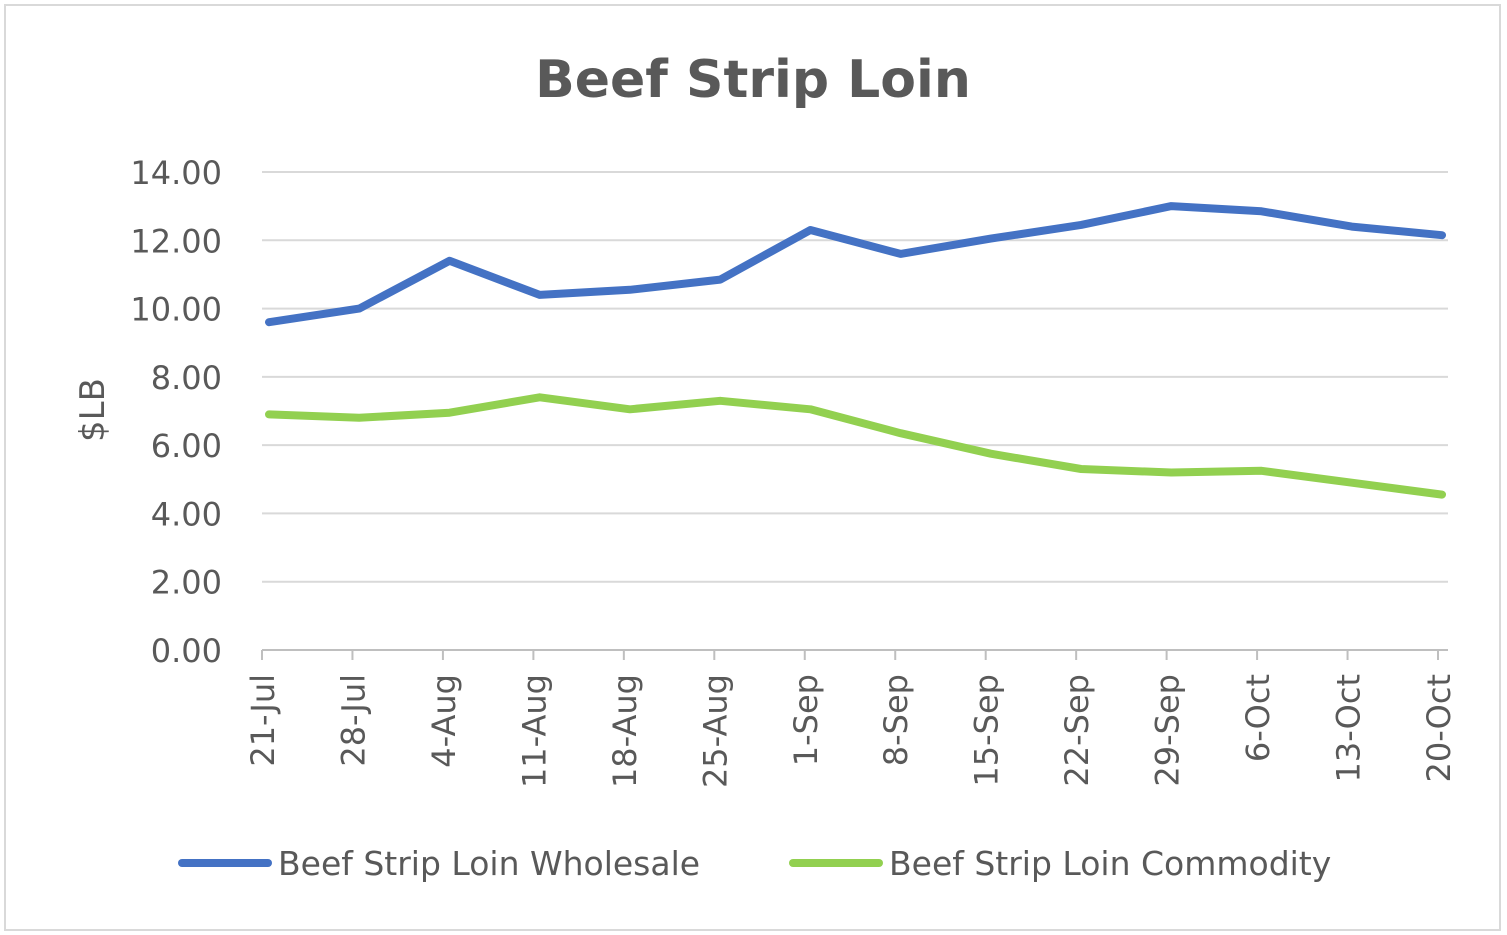 This screenshot has width=1507, height=935. Describe the element at coordinates (263, 720) in the screenshot. I see `x-tick-label: 21-Jul` at that location.